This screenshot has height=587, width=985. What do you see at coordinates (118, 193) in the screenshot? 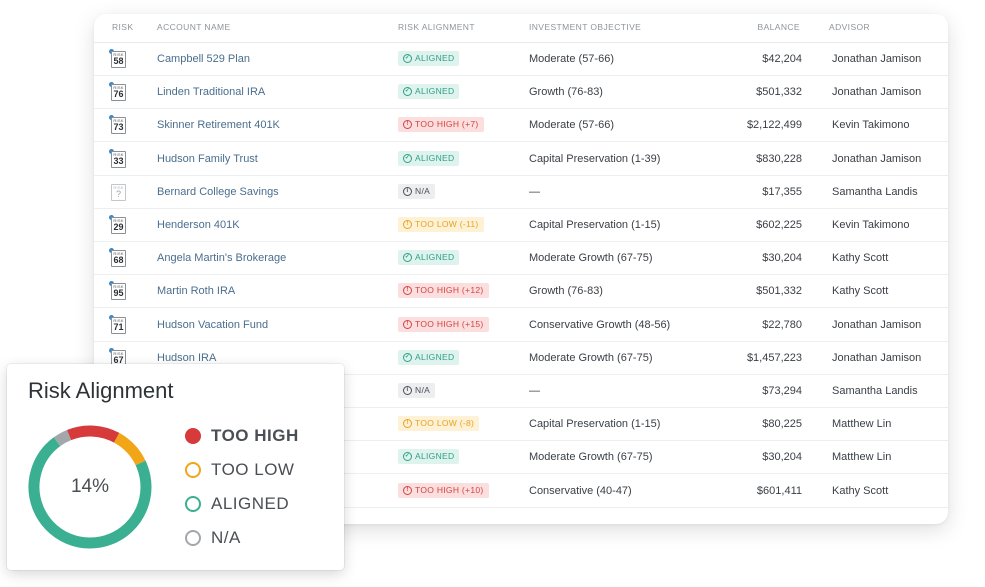
I see `risk-score: ?` at bounding box center [118, 193].